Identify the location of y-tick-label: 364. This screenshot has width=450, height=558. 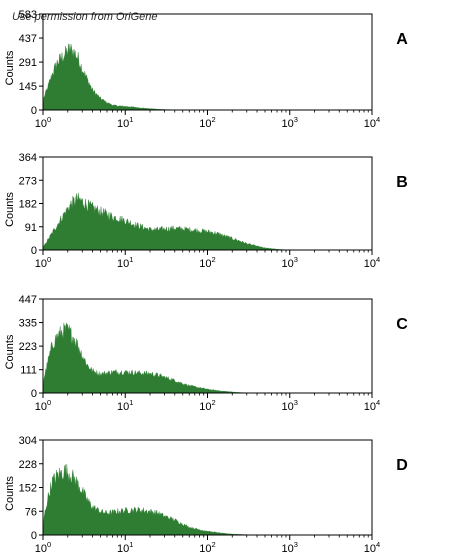
(28, 158).